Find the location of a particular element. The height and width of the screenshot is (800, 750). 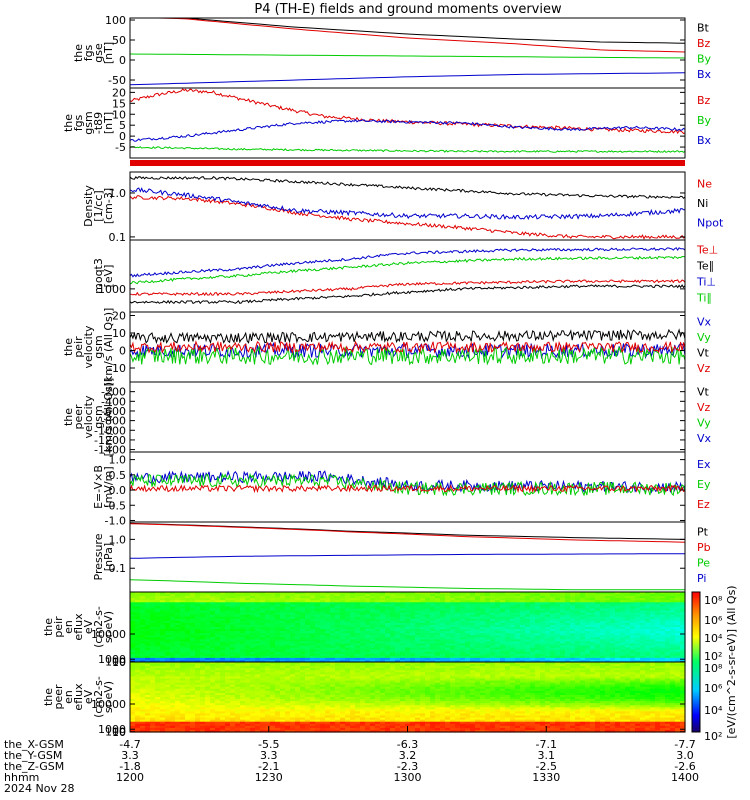

y-tick-label: -0.5 is located at coordinates (115, 505).